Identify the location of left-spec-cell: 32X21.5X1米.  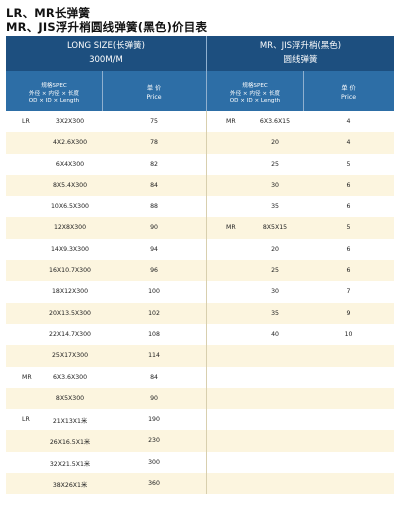
(70, 464).